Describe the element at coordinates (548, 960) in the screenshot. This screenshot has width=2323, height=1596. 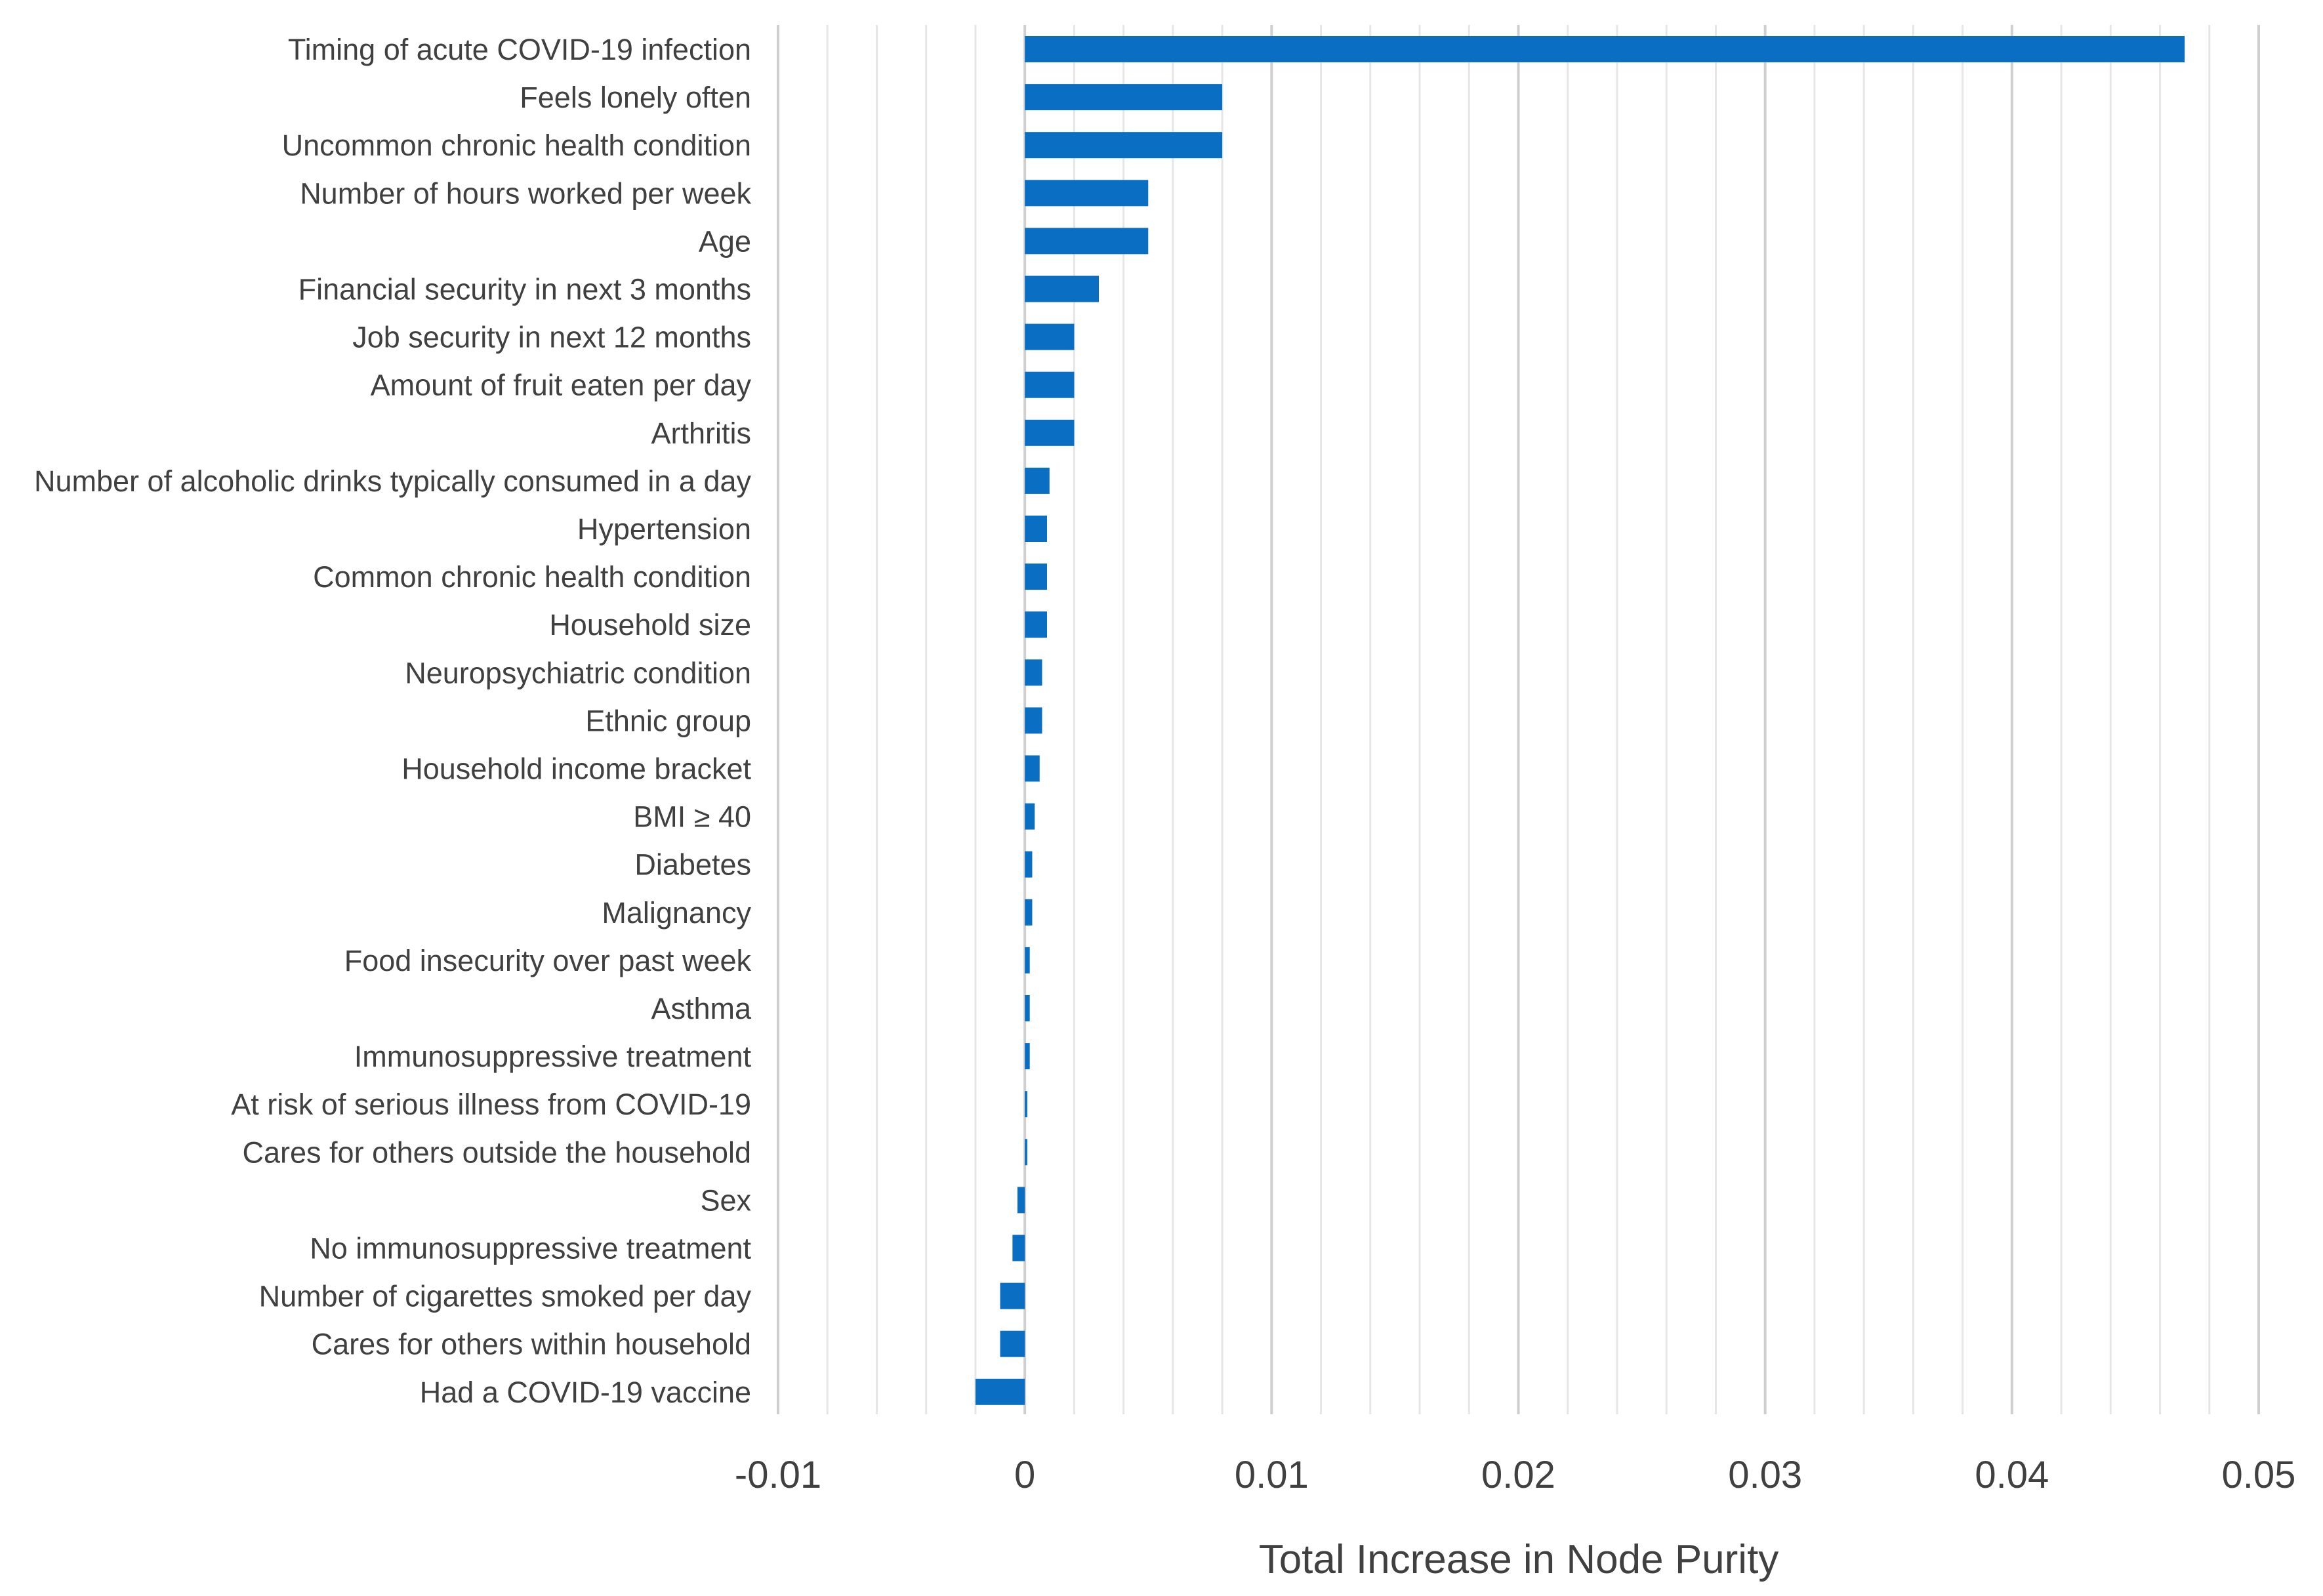
I see `category-label: Food insecurity over past week` at that location.